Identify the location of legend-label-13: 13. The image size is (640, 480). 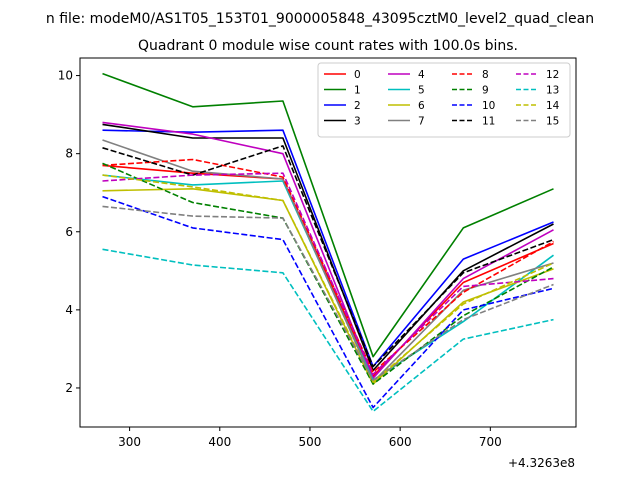
(552, 91).